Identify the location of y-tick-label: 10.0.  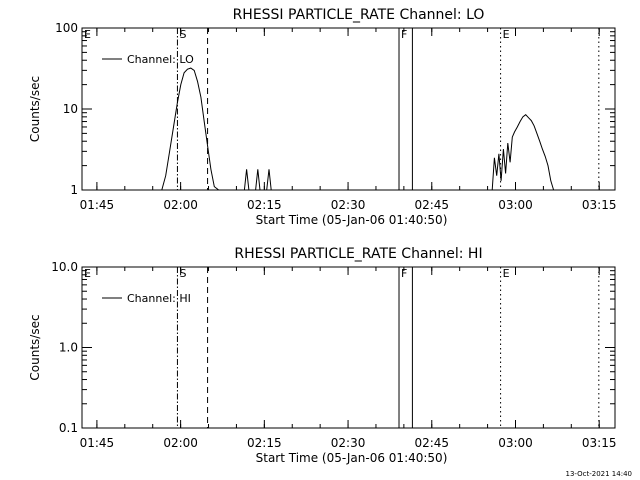
(64, 267).